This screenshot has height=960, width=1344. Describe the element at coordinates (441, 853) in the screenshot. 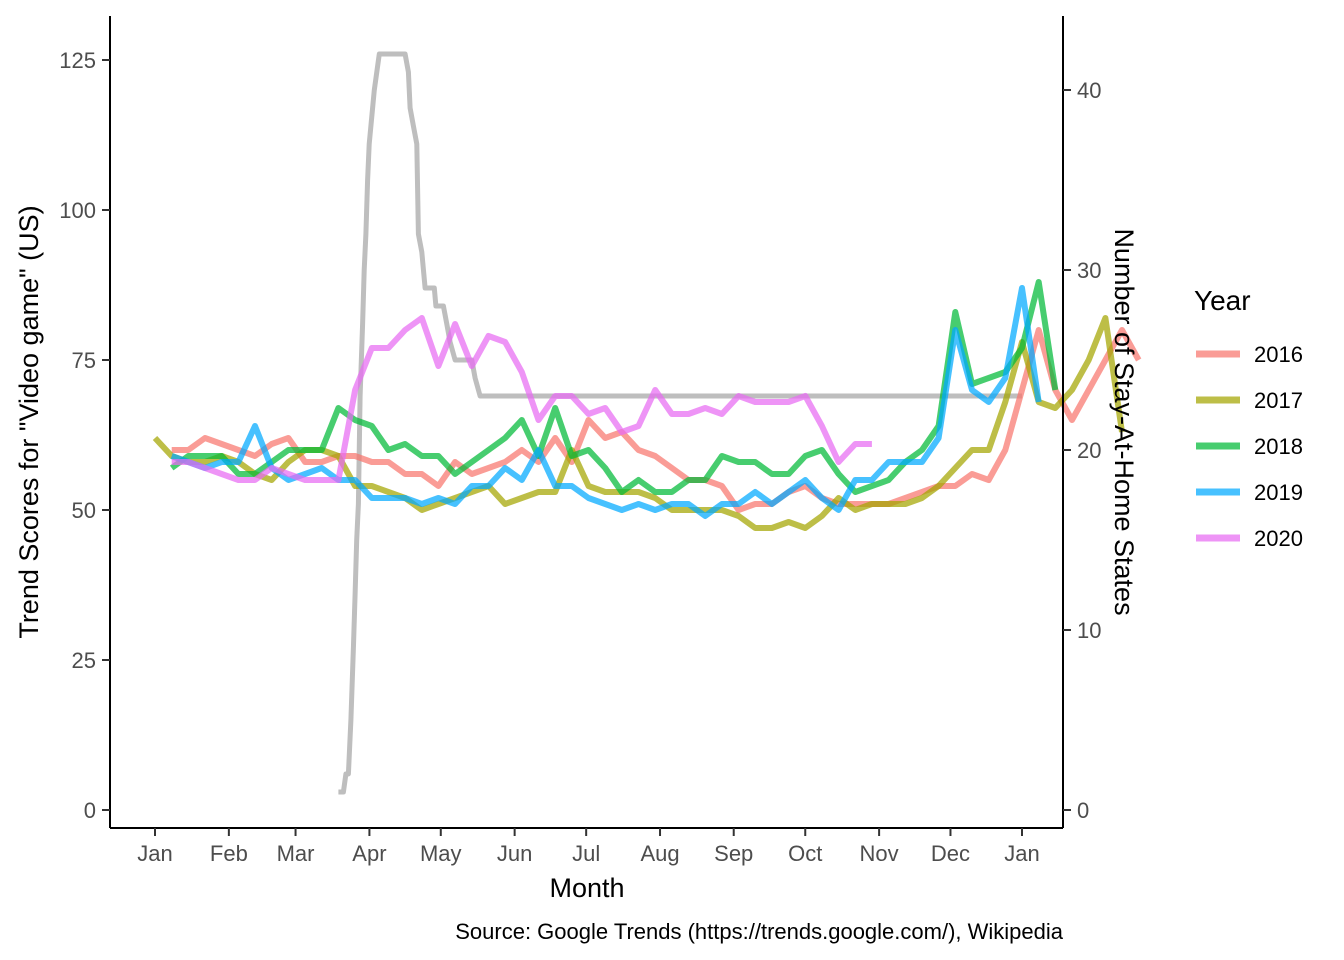

I see `x-tick-label: May` at that location.